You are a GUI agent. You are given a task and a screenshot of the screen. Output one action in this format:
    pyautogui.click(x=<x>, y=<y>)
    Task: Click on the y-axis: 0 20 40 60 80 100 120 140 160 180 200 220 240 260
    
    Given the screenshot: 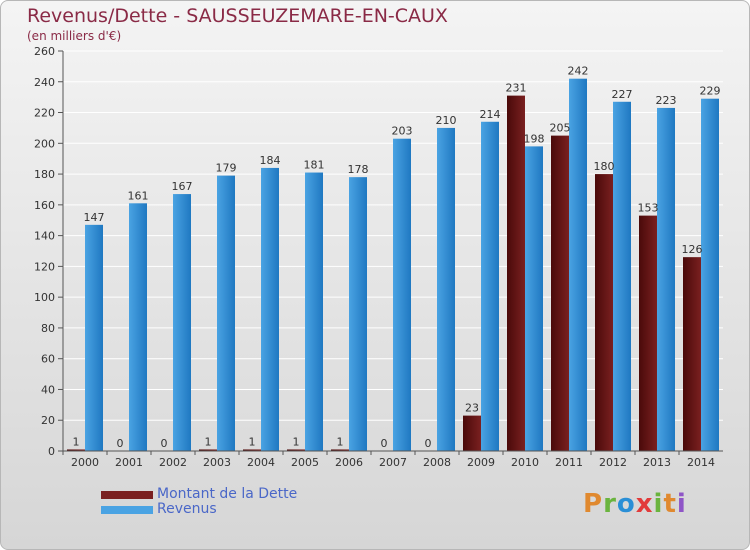 What is the action you would take?
    pyautogui.click(x=49, y=251)
    